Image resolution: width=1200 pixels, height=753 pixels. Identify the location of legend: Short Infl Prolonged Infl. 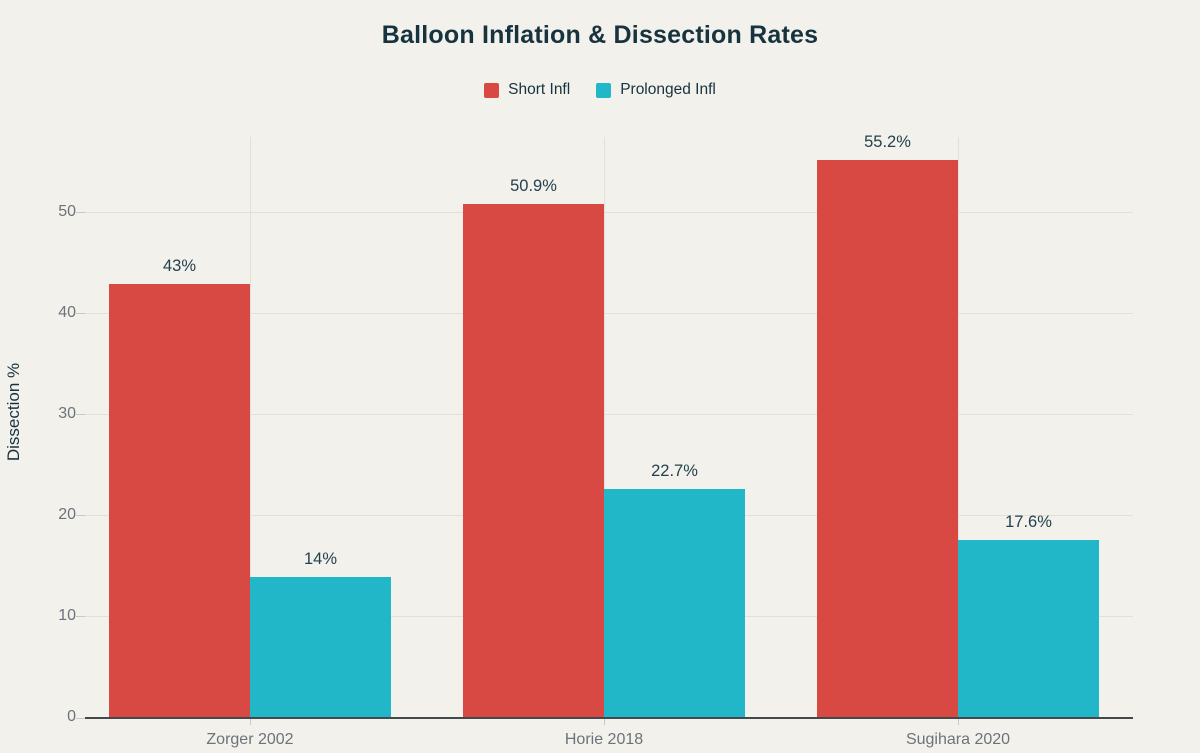
(600, 90).